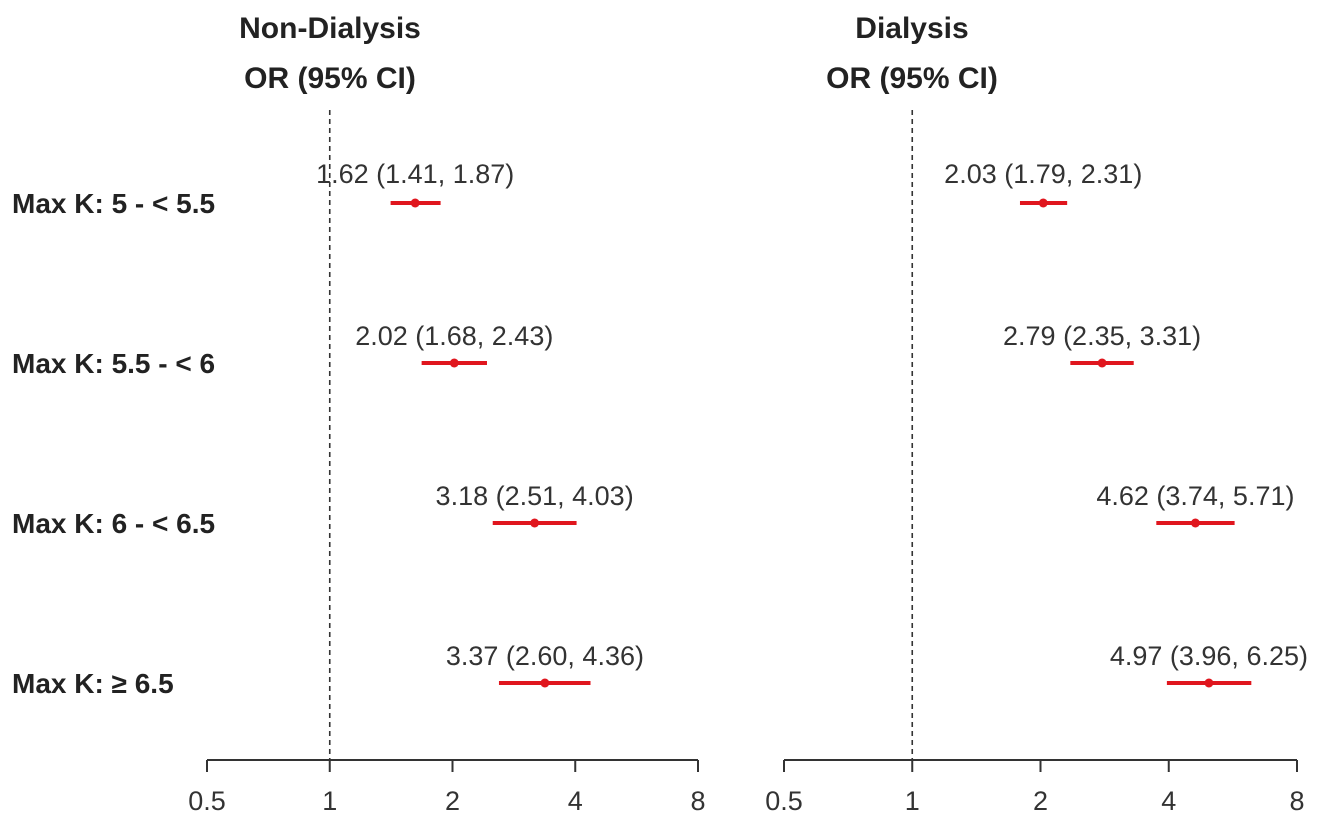 The height and width of the screenshot is (821, 1328). I want to click on nondialysis-title: Non-Dialysis, so click(330, 28).